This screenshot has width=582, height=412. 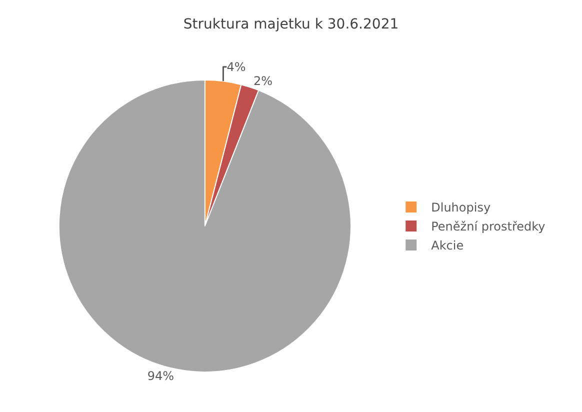 What do you see at coordinates (461, 207) in the screenshot?
I see `legend-label: Dluhopisy` at bounding box center [461, 207].